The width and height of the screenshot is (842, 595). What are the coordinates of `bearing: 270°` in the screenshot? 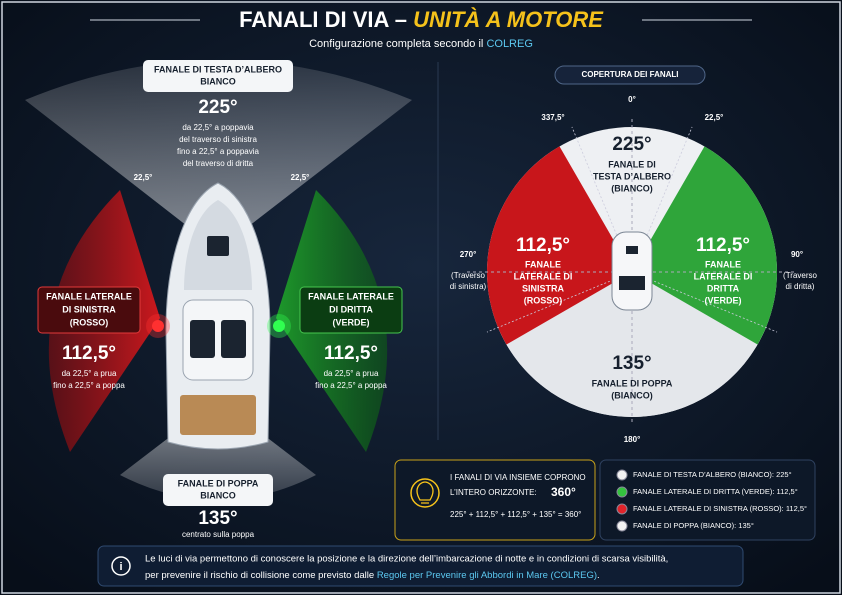 It's located at (468, 254).